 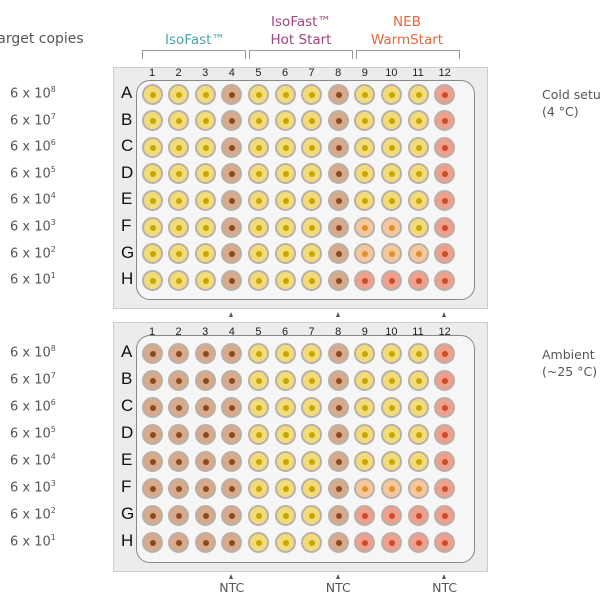 I want to click on column-number: 11, so click(x=418, y=332).